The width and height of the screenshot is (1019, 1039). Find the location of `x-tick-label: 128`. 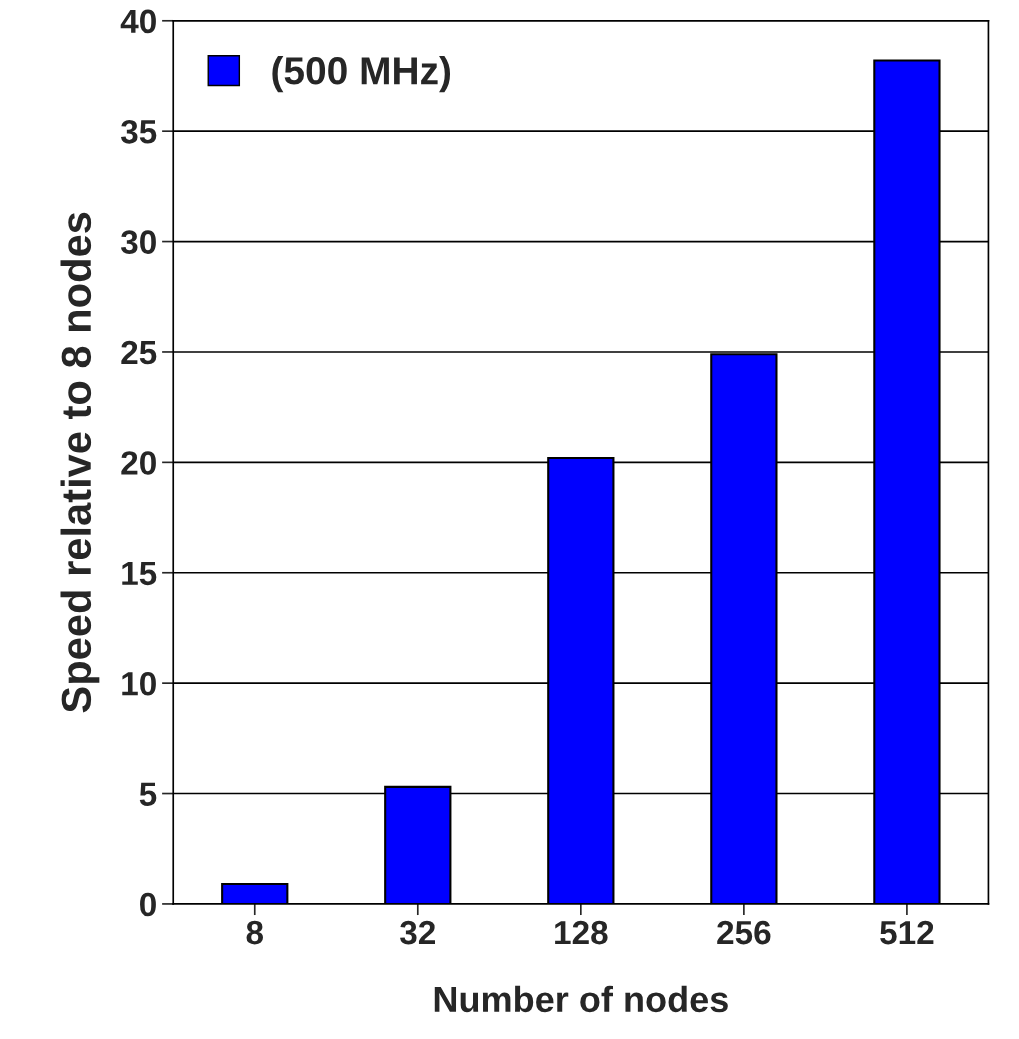

x-tick-label: 128 is located at coordinates (581, 932).